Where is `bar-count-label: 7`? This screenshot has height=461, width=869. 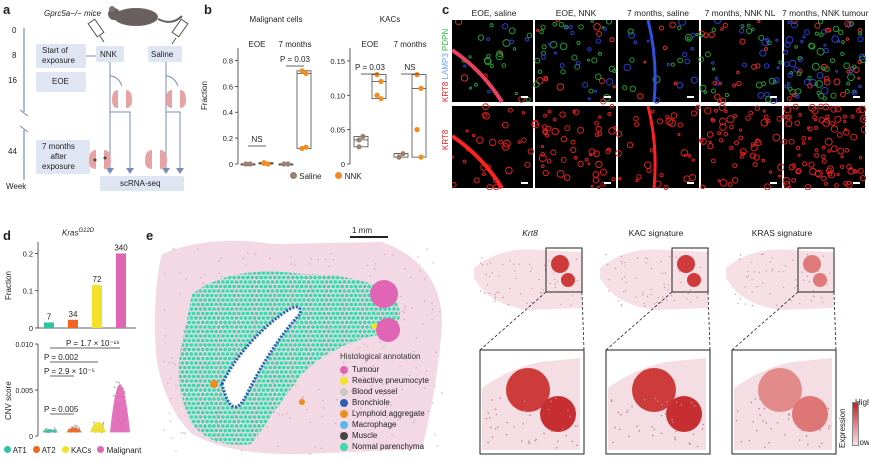 bar-count-label: 7 is located at coordinates (49, 316).